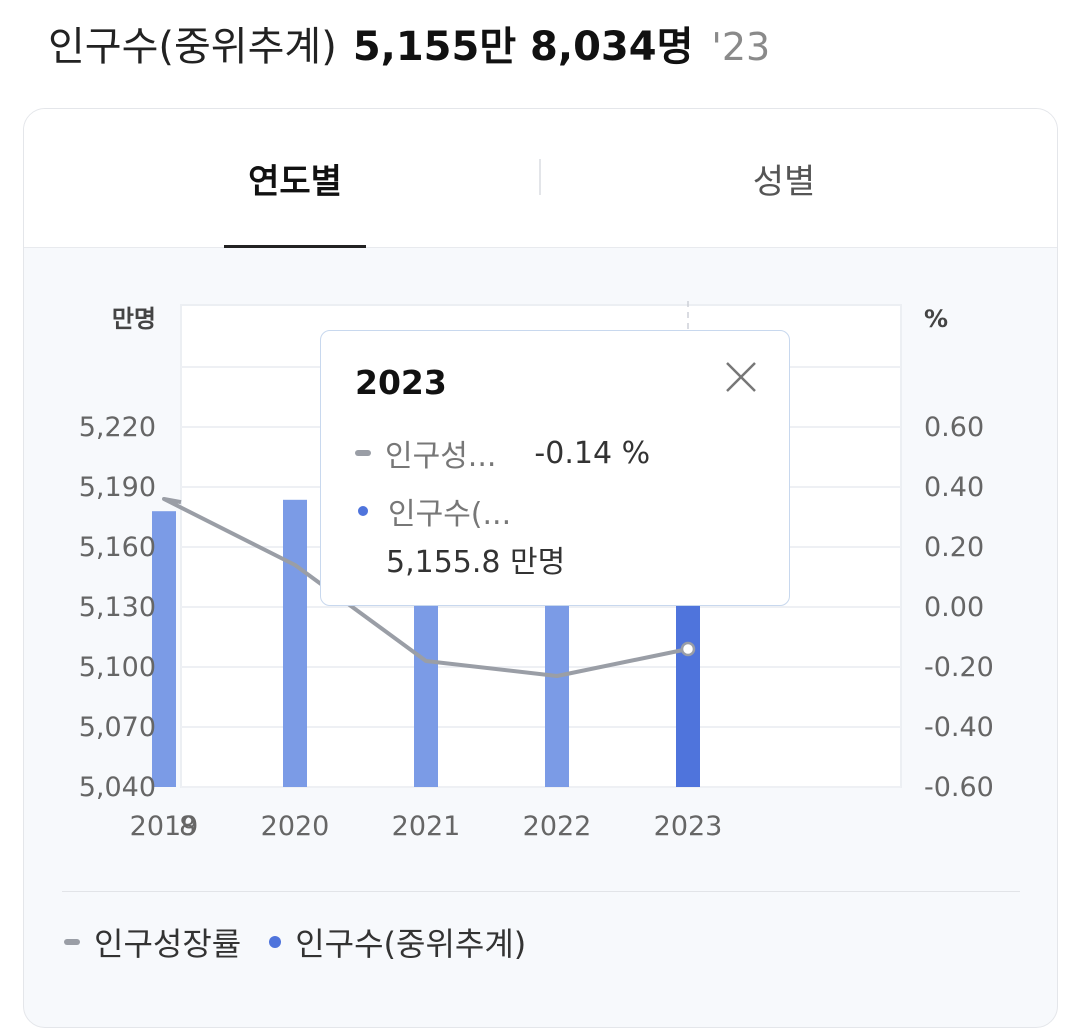  I want to click on tooltip-line-swatch, so click(363, 453).